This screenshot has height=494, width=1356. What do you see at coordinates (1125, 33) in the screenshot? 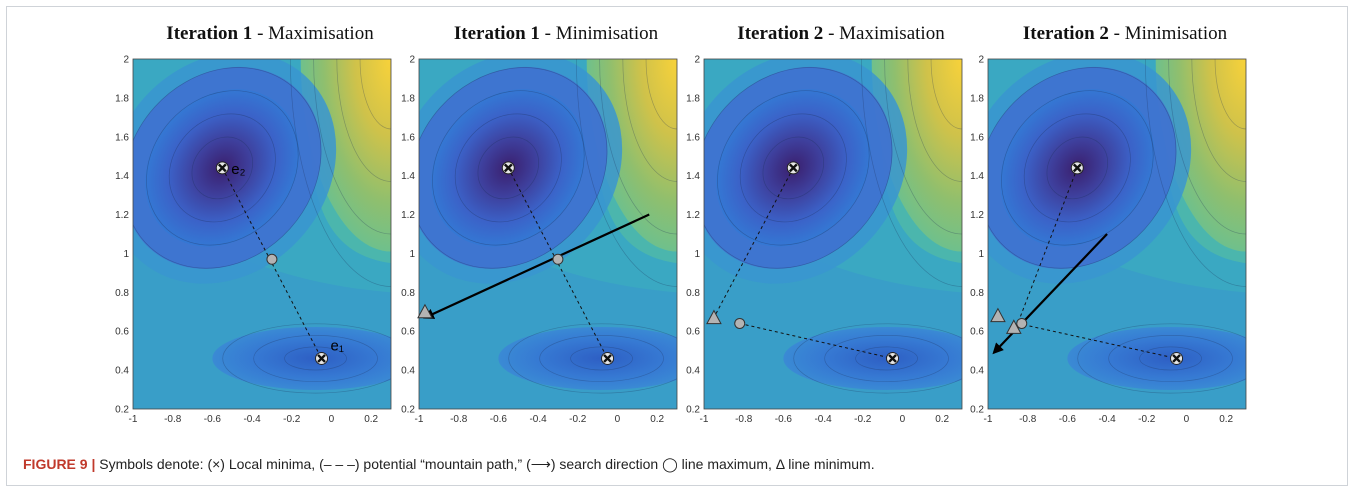
I see `panel-title: Iteration 2 - Minimisation` at bounding box center [1125, 33].